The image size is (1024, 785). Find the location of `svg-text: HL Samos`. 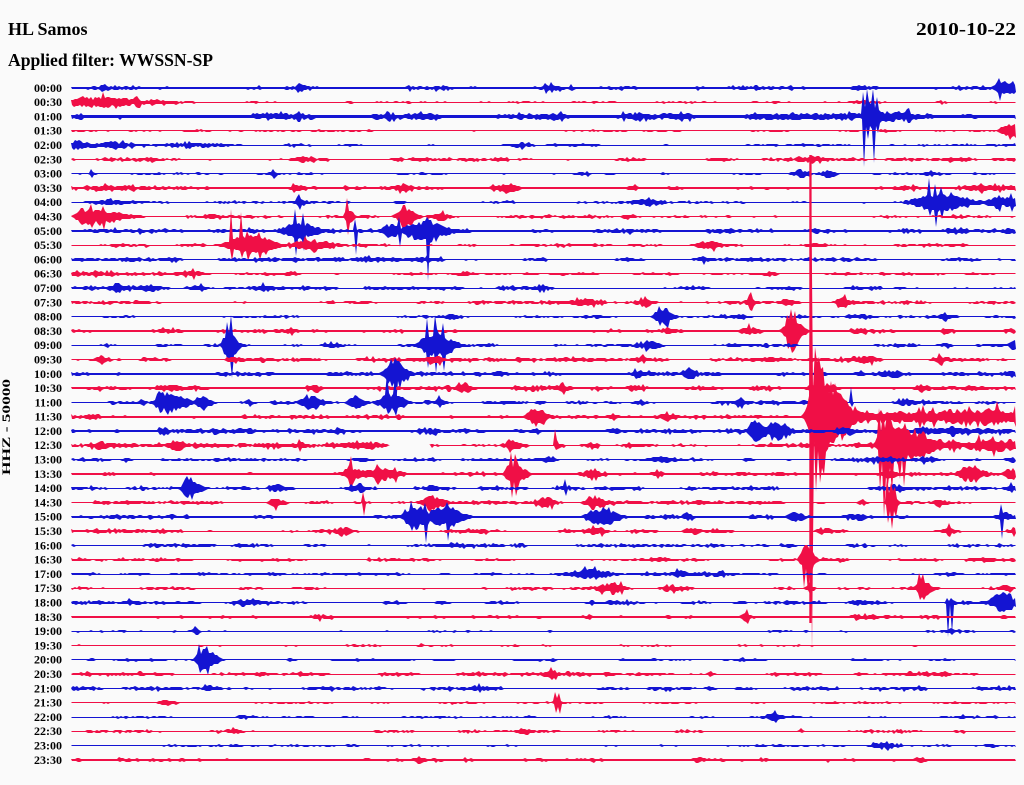

svg-text: HL Samos is located at coordinates (48, 29).